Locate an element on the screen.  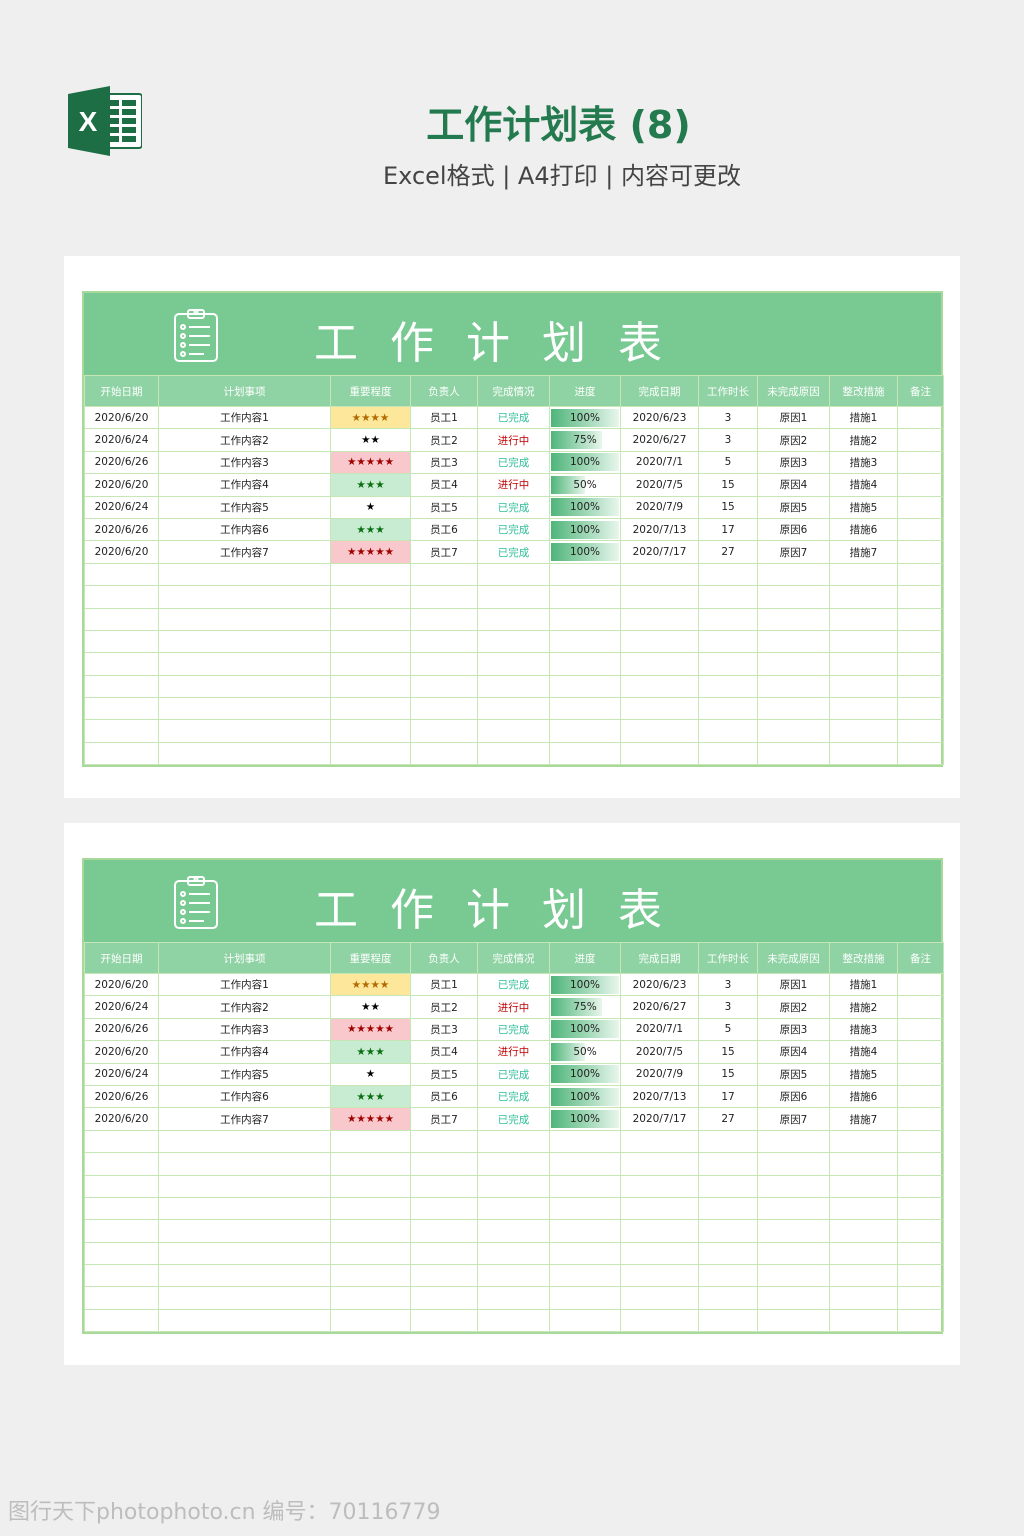
start-cell: 2020/6/26 is located at coordinates (121, 1096).